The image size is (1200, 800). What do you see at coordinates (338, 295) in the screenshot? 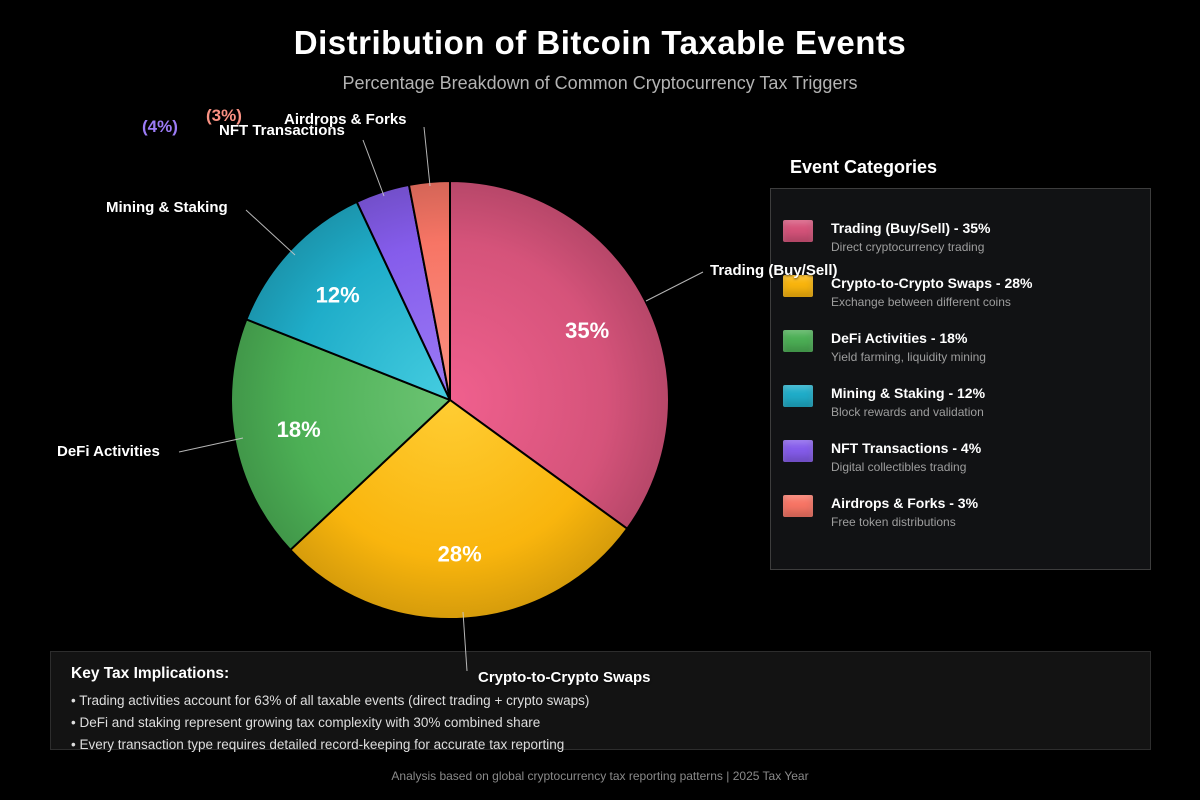
I see `pie-pct-label: 12%` at bounding box center [338, 295].